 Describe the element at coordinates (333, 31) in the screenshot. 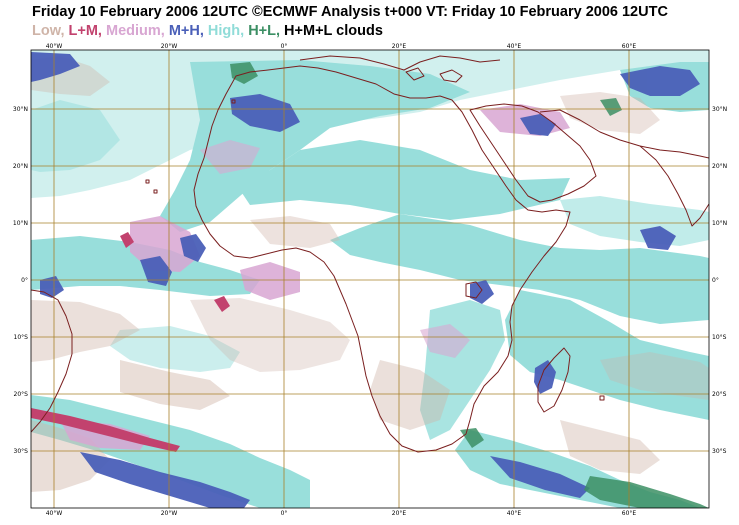

I see `legend-all-clouds: H+M+L clouds` at that location.